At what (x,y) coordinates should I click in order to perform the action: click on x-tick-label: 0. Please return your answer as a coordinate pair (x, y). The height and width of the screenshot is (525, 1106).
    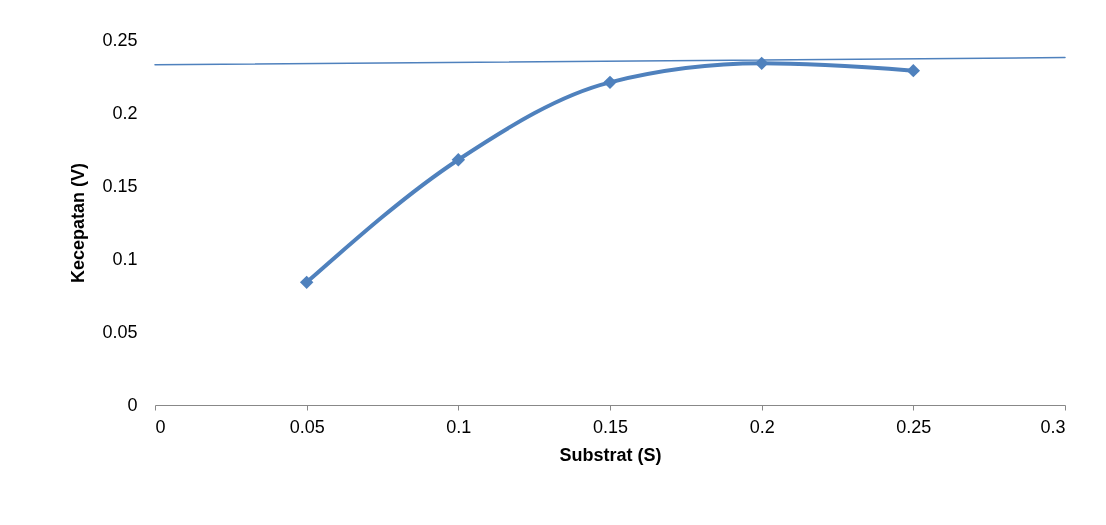
    Looking at the image, I should click on (160, 426).